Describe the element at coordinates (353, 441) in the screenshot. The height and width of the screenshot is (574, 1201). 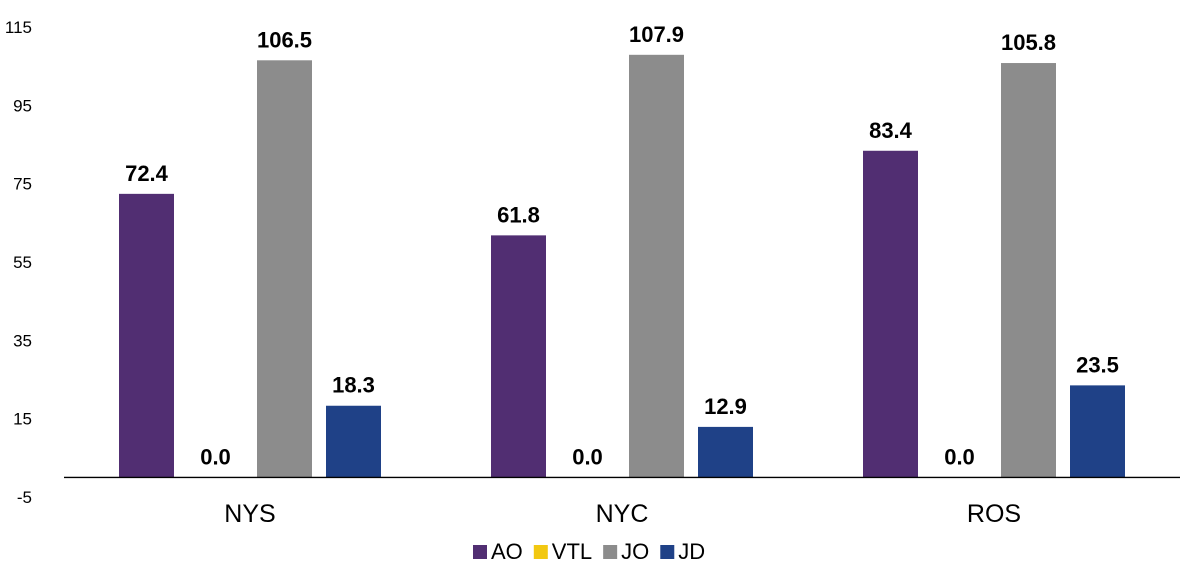
I see `bar-jd-nys` at that location.